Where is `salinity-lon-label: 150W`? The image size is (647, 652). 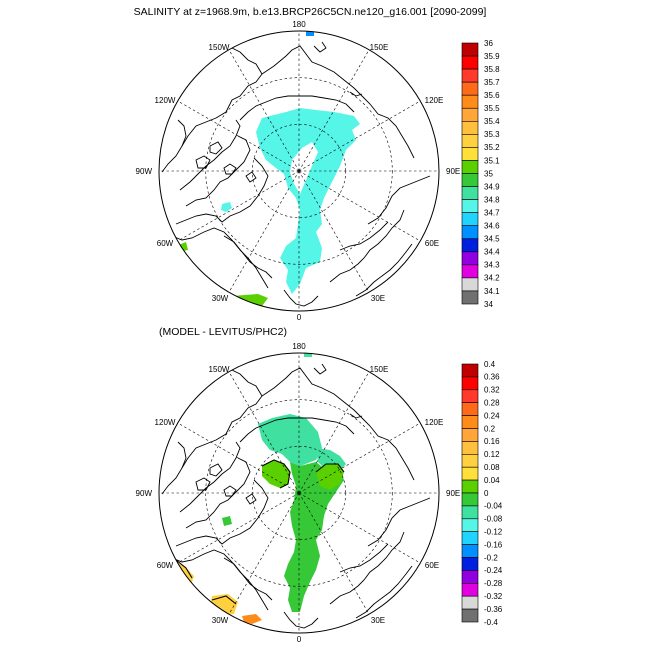 salinity-lon-label: 150W is located at coordinates (219, 47).